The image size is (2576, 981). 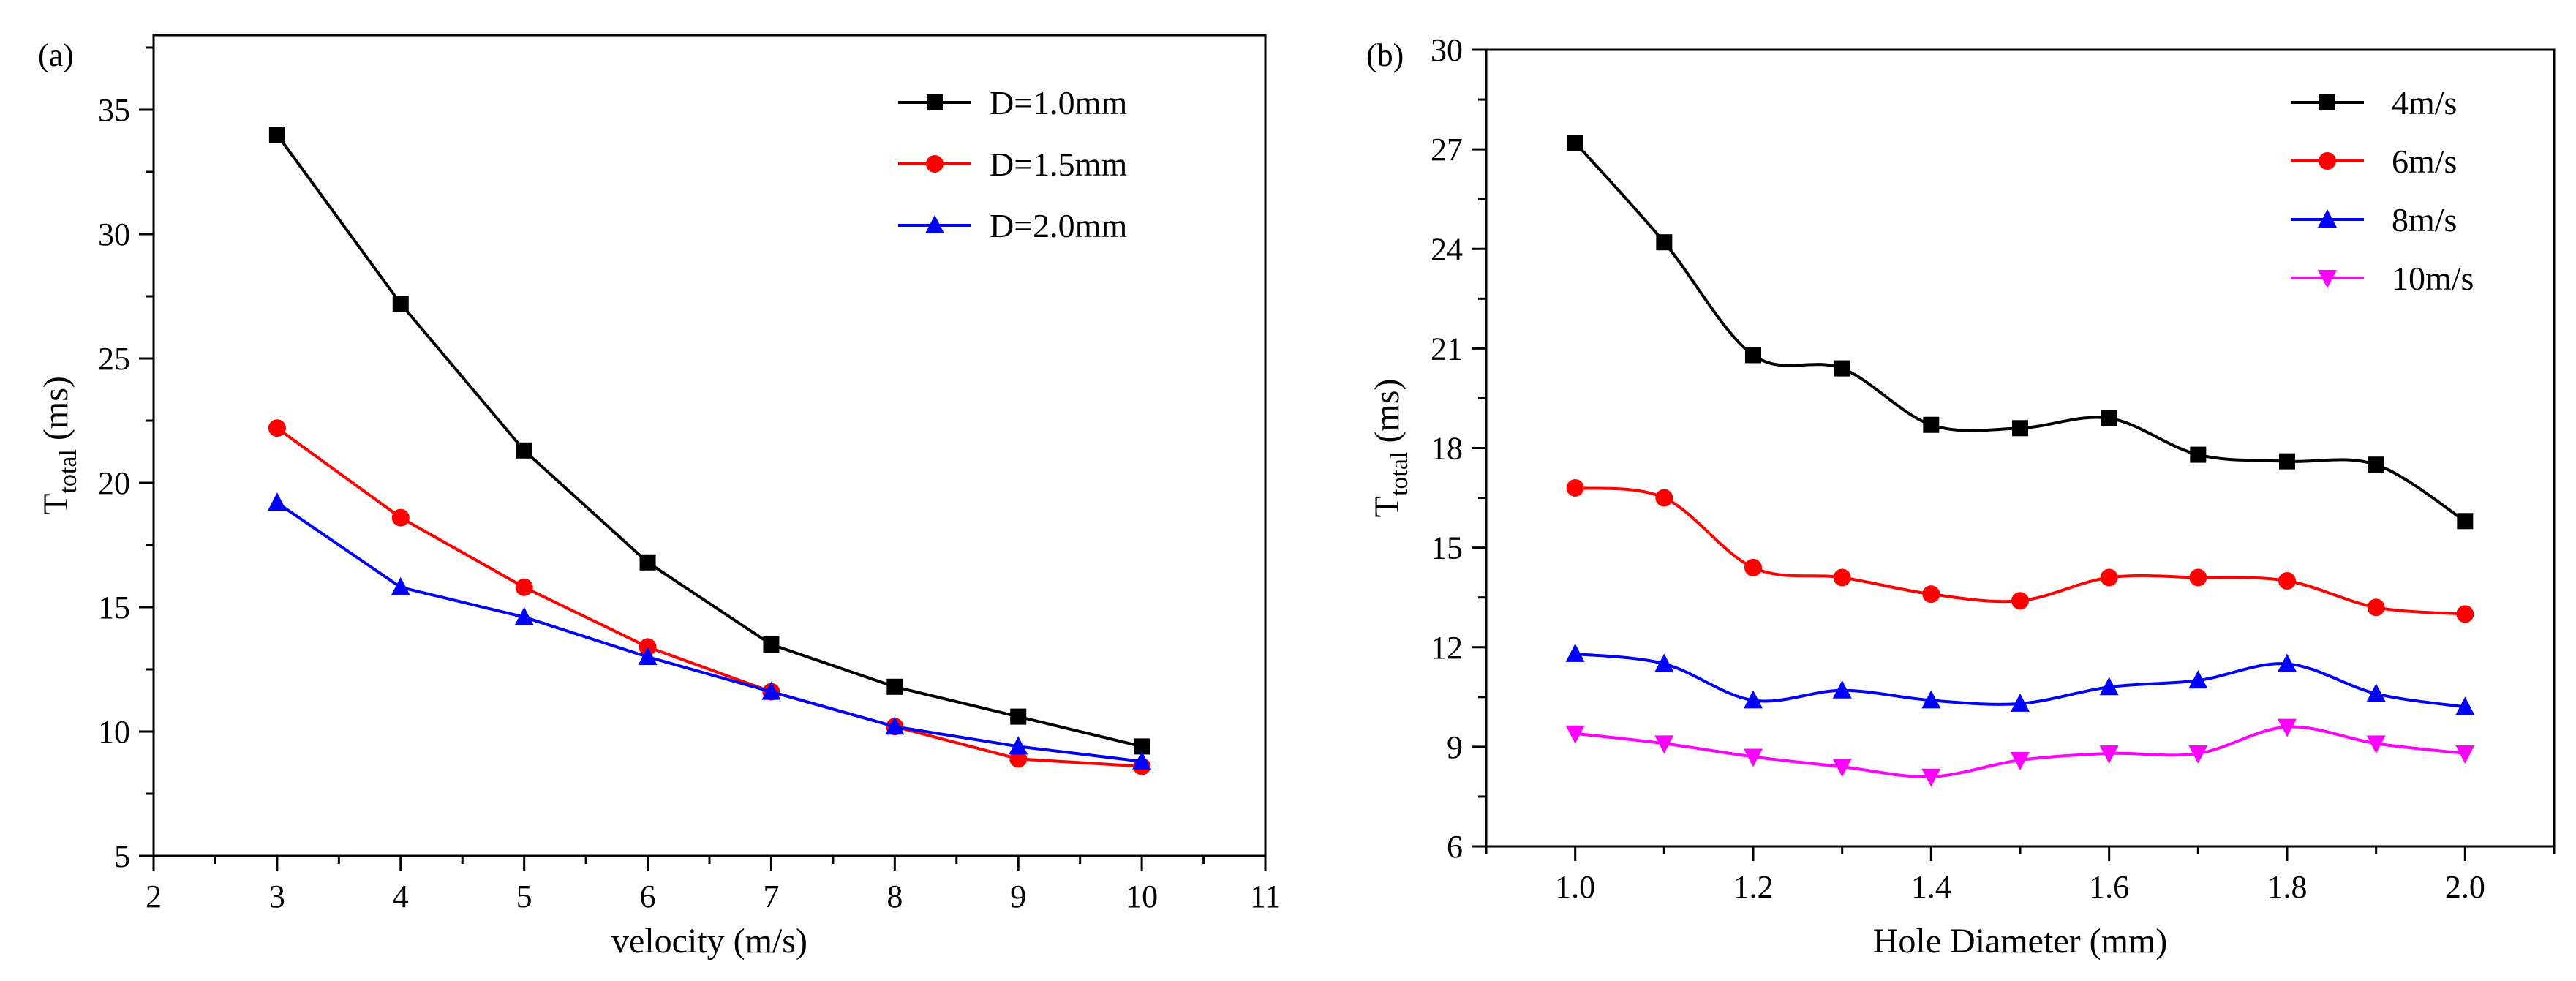 What do you see at coordinates (1058, 165) in the screenshot?
I see `legend-label: D=1.5mm` at bounding box center [1058, 165].